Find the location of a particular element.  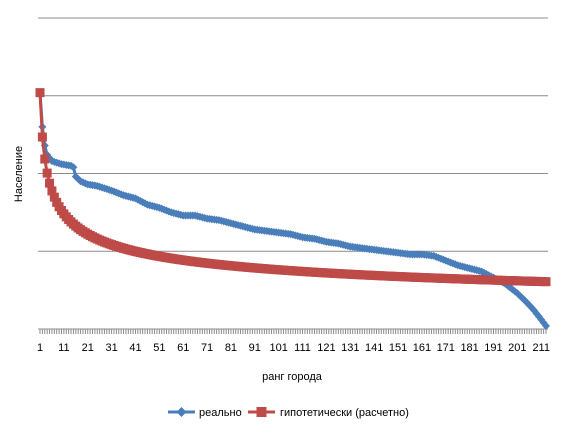

x-tick-label: 31 is located at coordinates (111, 348).